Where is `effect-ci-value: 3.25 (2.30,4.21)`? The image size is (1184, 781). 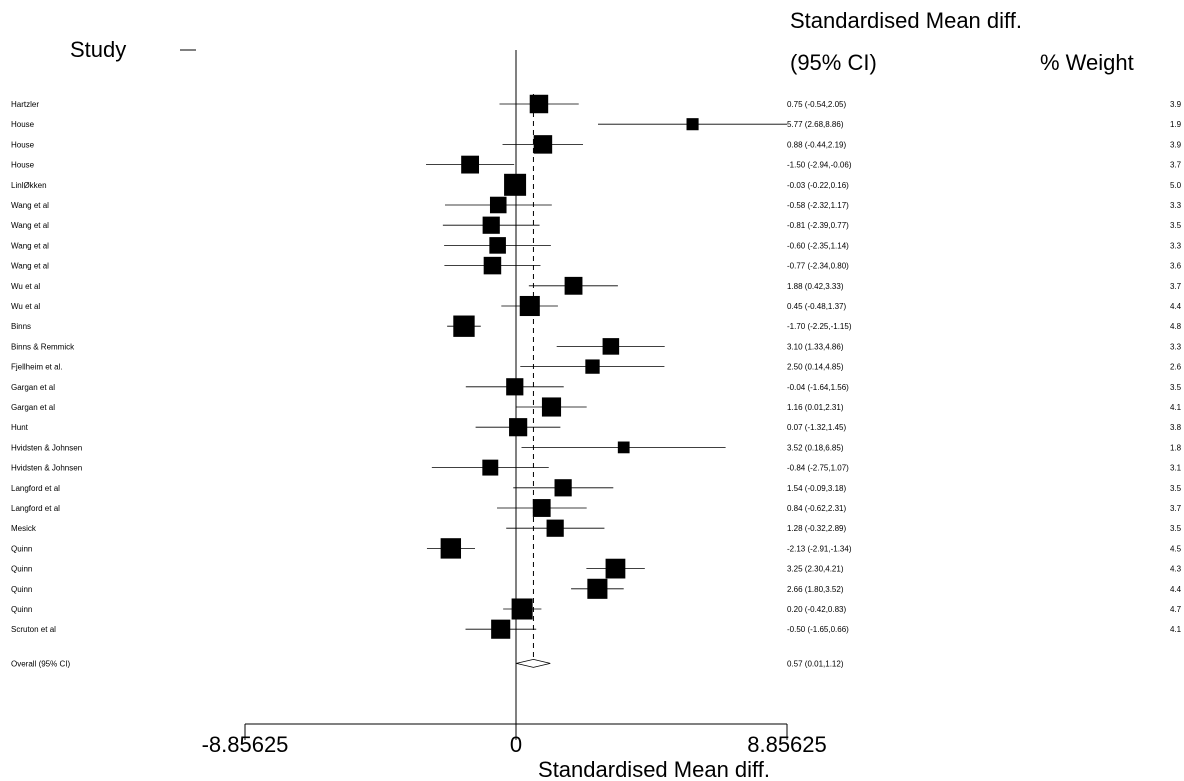
effect-ci-value: 3.25 (2.30,4.21) is located at coordinates (815, 569).